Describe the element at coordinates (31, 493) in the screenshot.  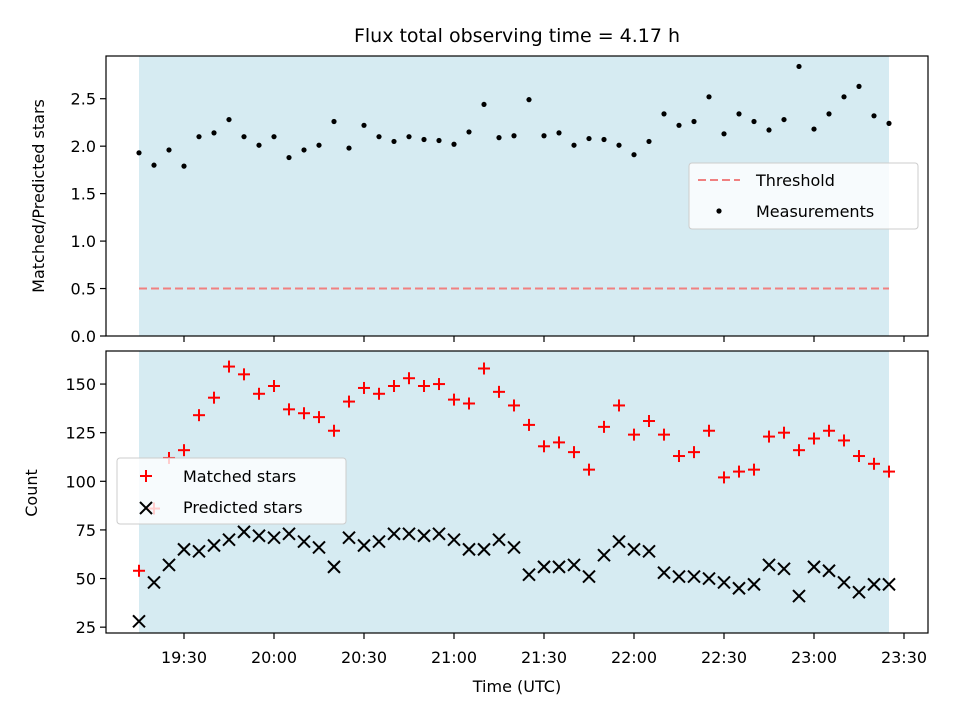
I see `counts-y-axis-label: Count` at that location.